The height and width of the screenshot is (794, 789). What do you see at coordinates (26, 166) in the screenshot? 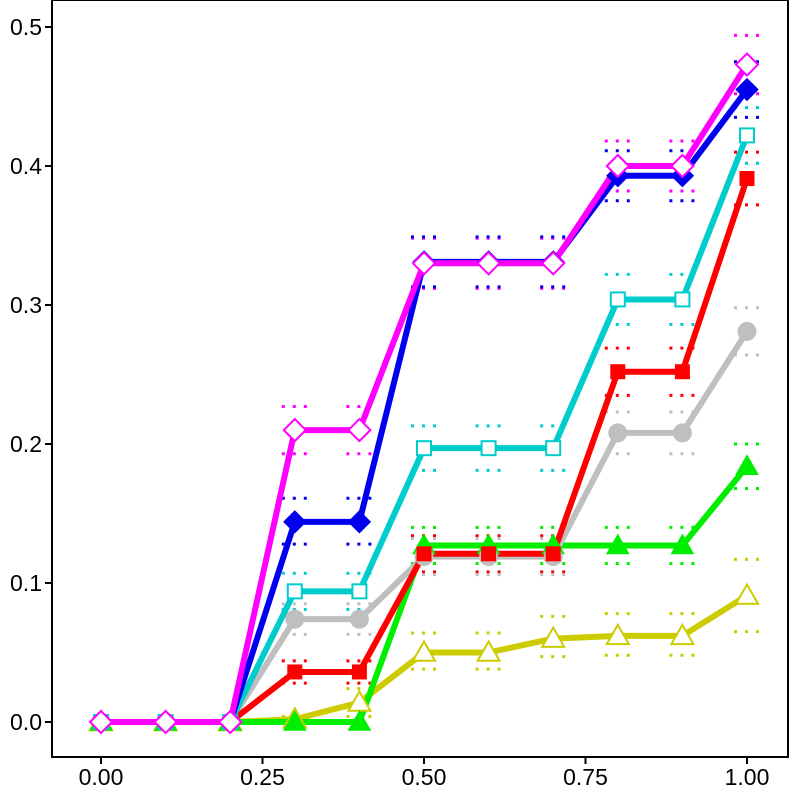
I see `y-tick-label: 0.4` at bounding box center [26, 166].